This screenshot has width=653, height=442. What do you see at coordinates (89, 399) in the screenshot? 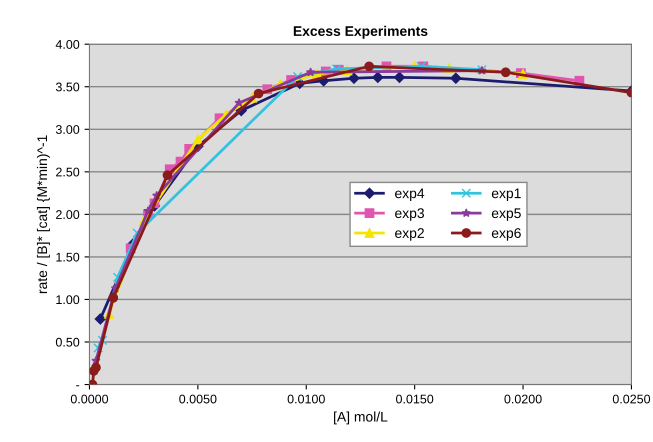
I see `x-tick-label: 0.0000` at bounding box center [89, 399].